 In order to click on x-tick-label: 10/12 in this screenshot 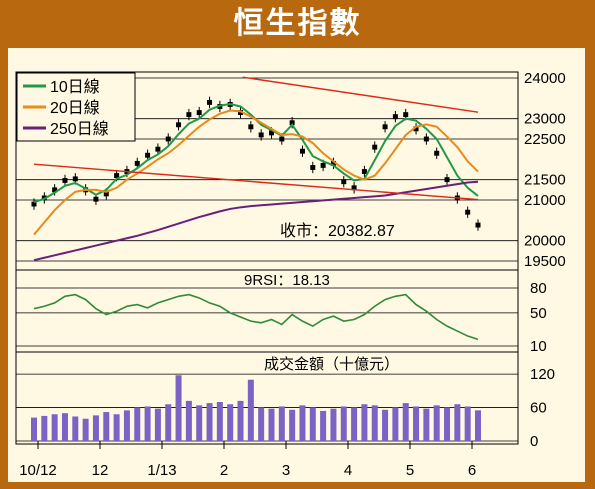, I will do `click(38, 470)`.